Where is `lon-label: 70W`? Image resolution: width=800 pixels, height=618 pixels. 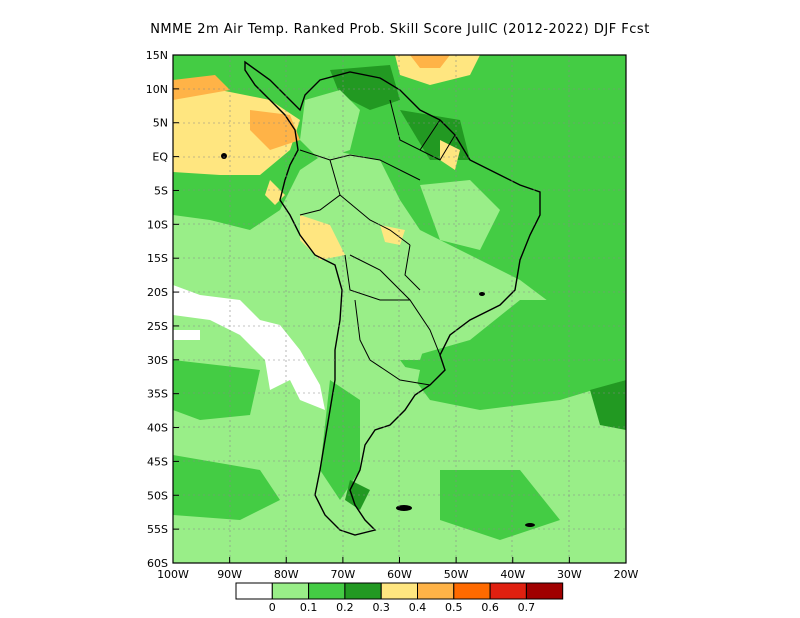 lon-label: 70W is located at coordinates (342, 574).